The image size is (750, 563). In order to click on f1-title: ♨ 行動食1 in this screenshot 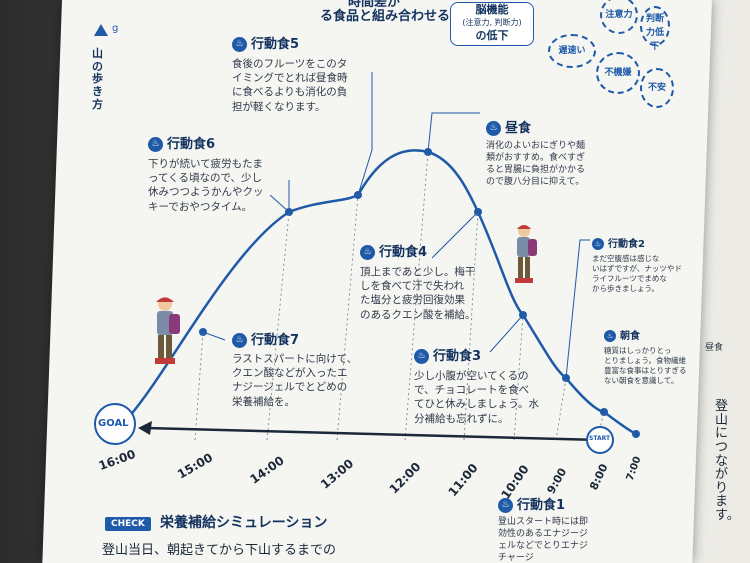, I will do `click(531, 506)`.